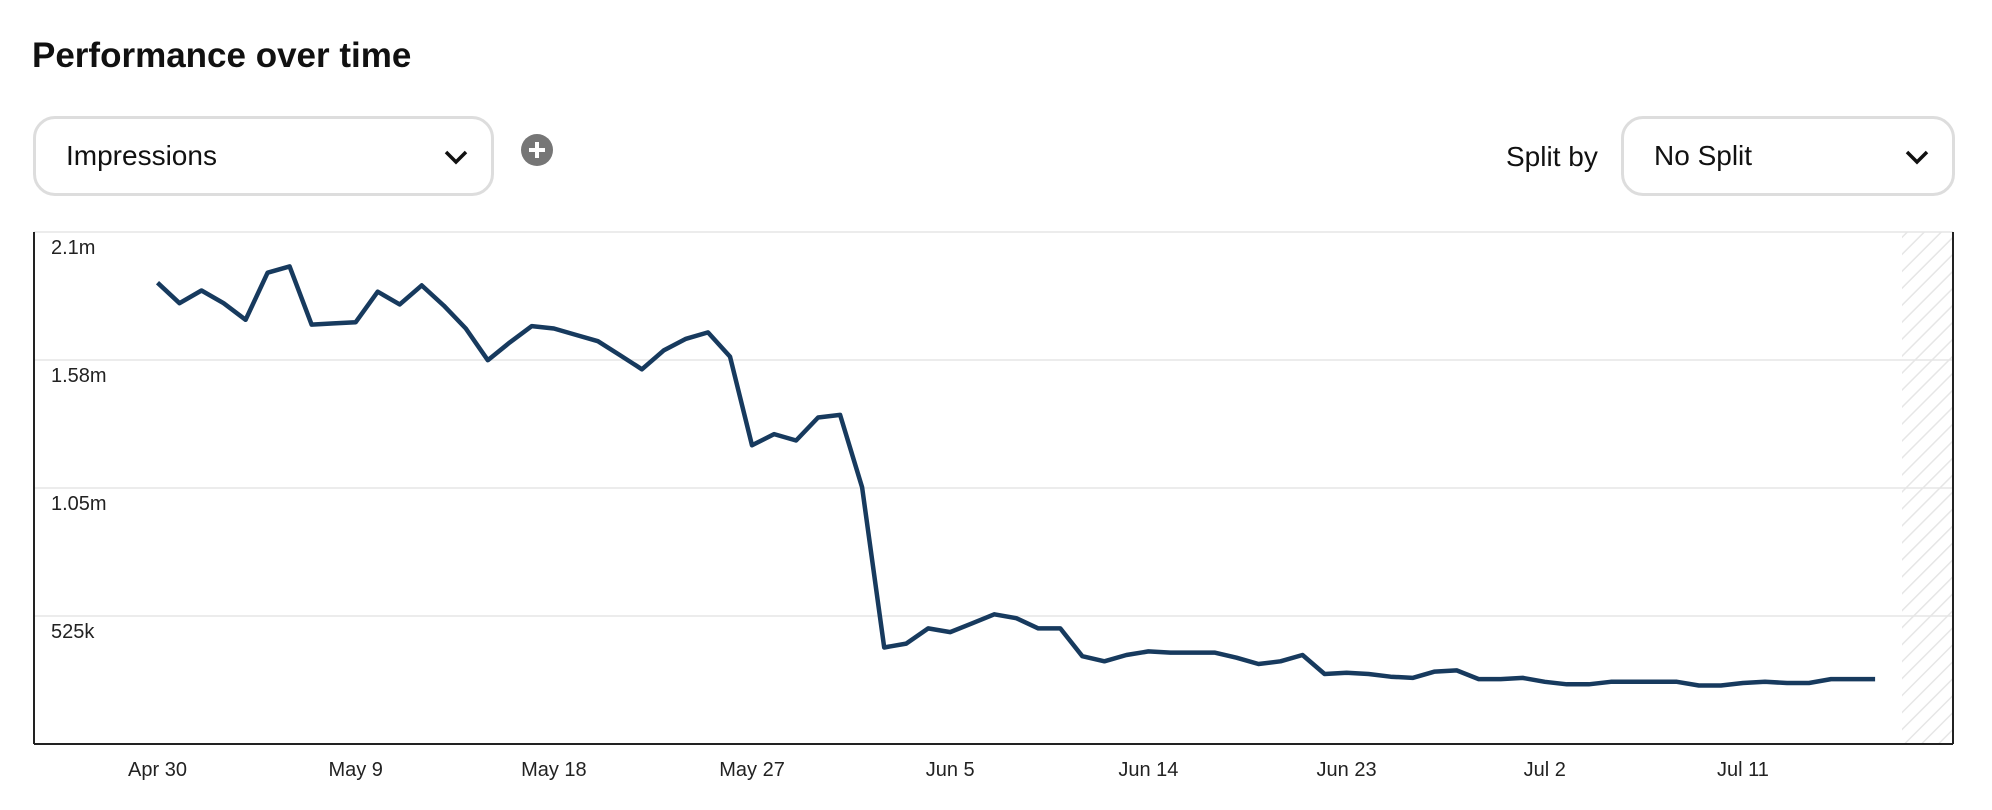  I want to click on x-tick-label: Jun 5, so click(950, 770).